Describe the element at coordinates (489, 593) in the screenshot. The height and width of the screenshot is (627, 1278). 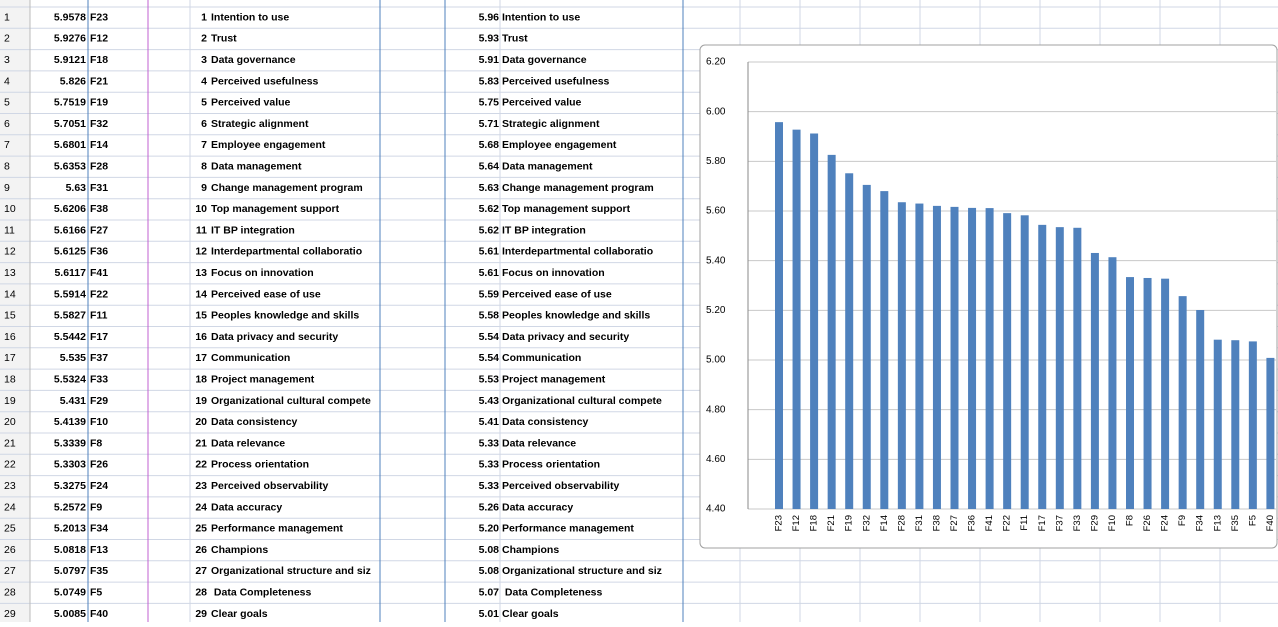
I see `rounded-value: 5.07` at that location.